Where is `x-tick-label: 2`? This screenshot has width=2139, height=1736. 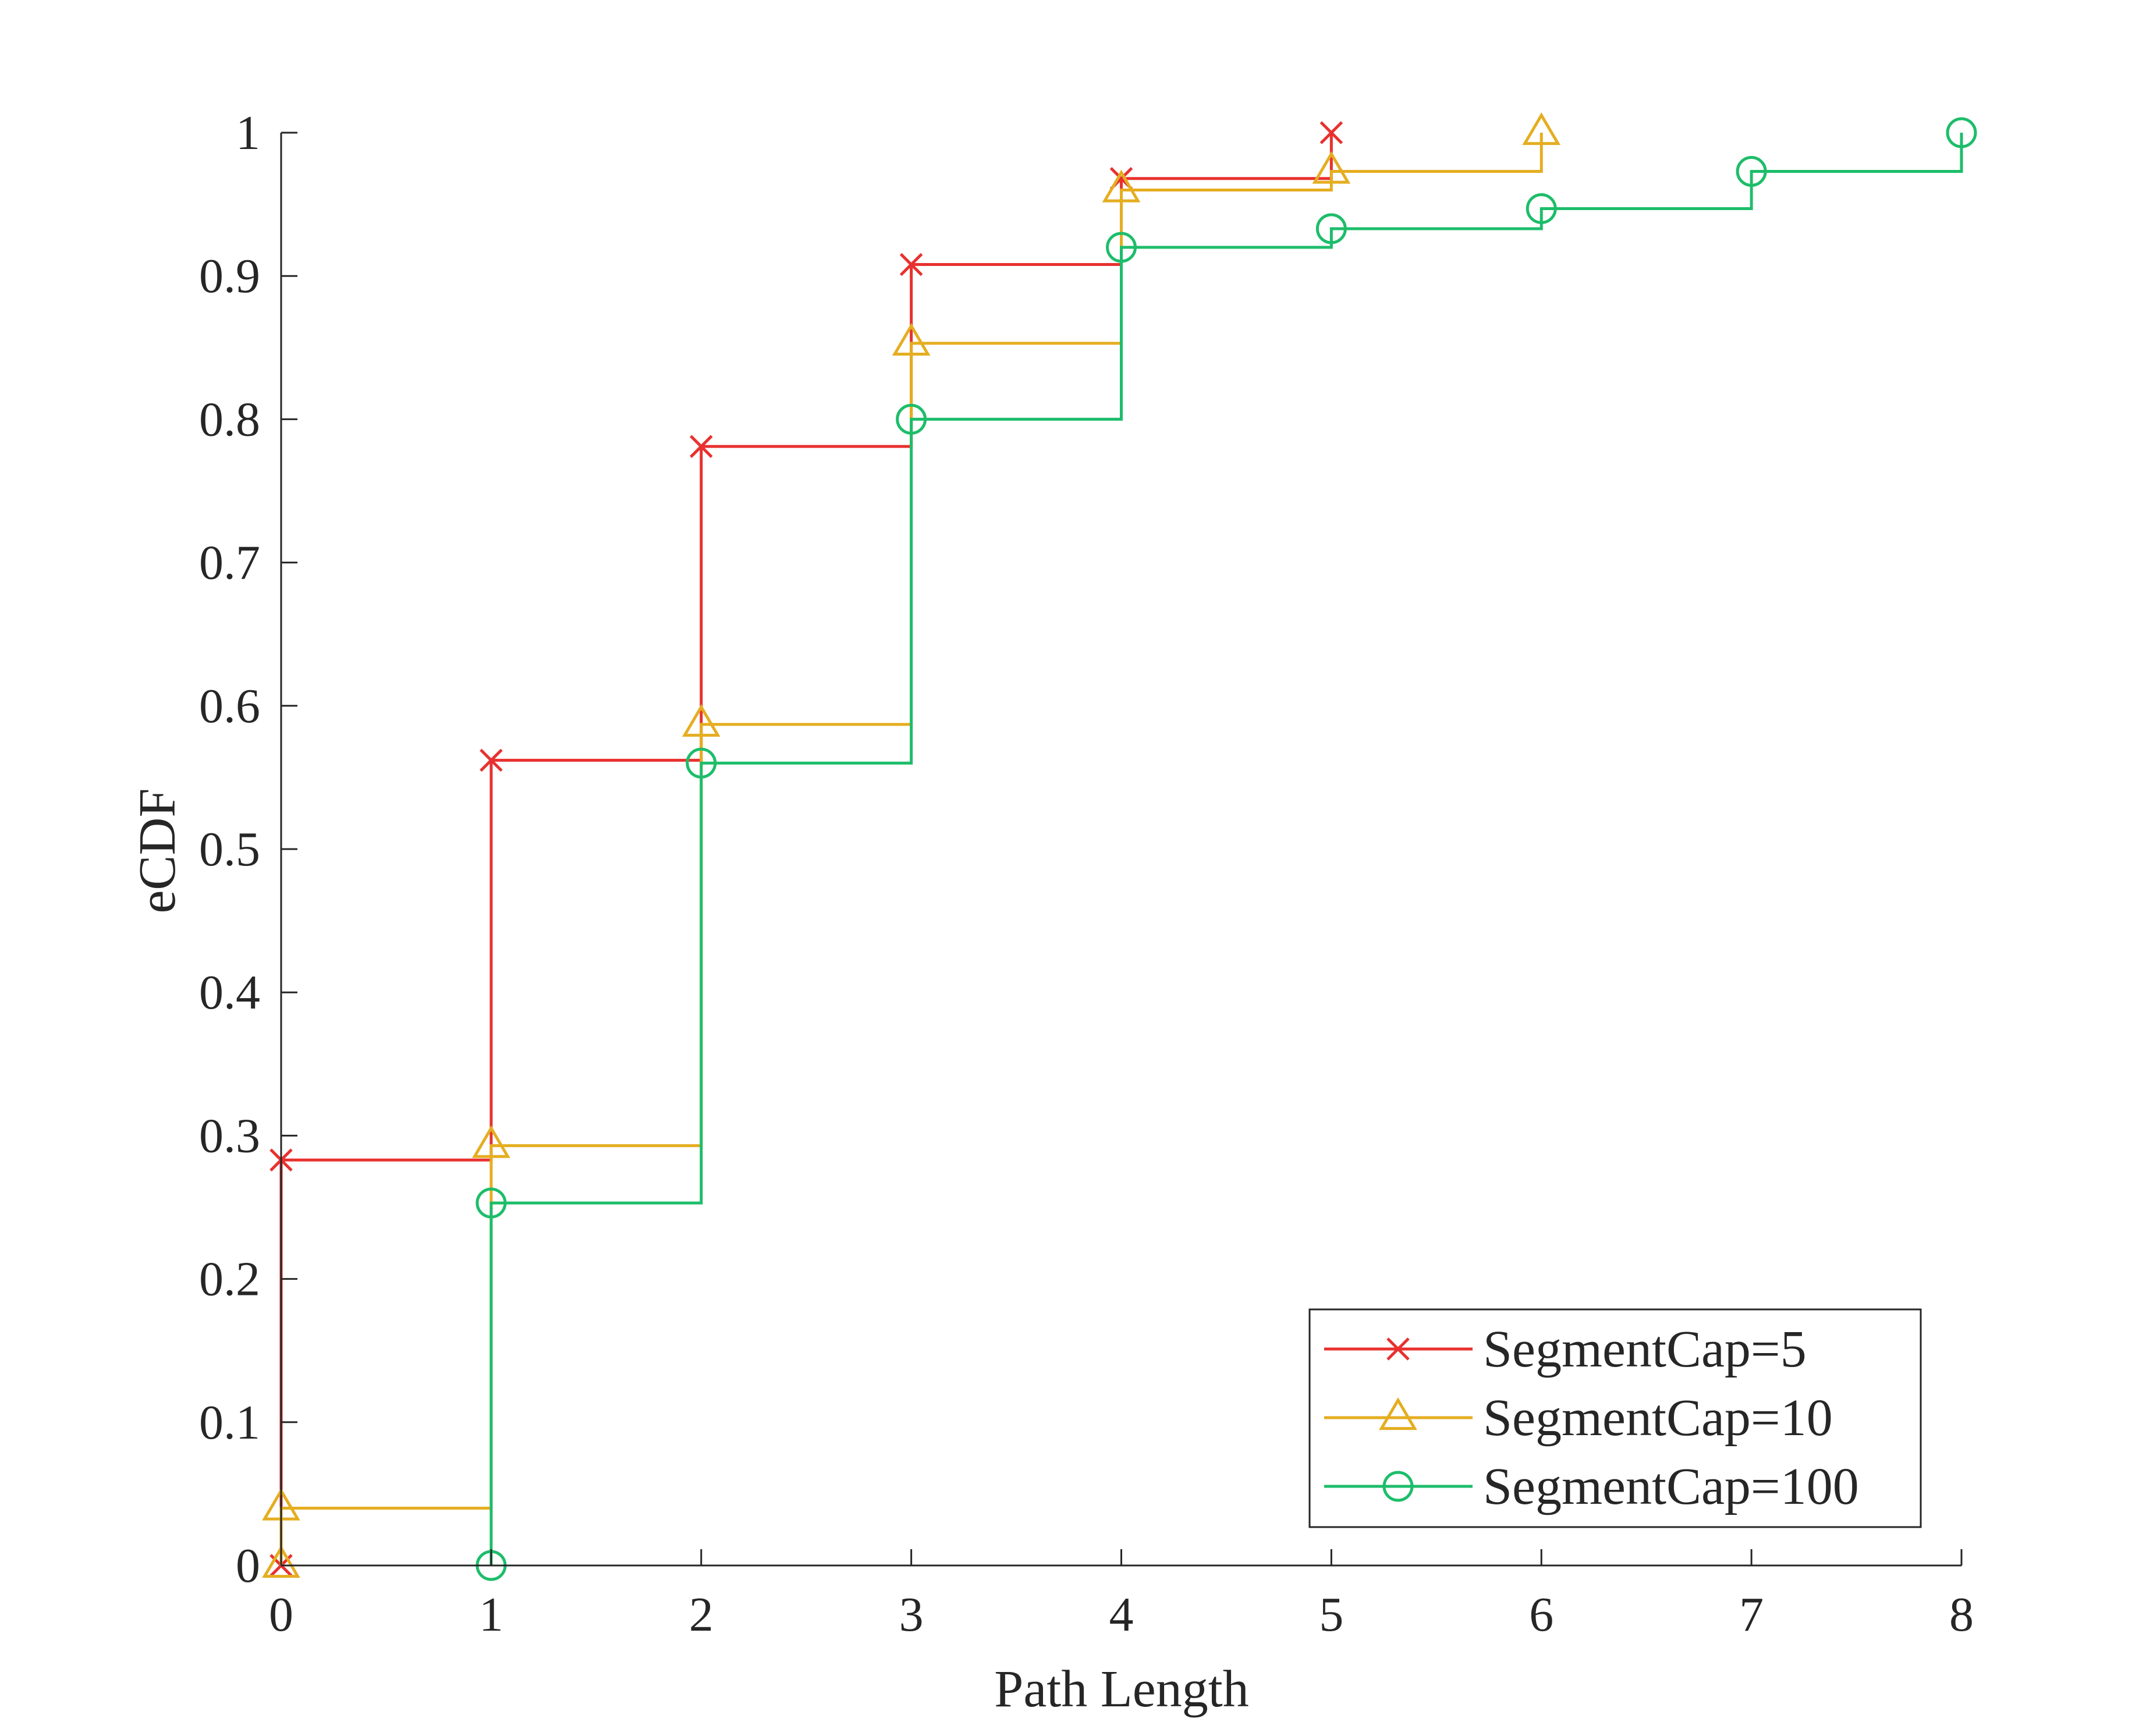
x-tick-label: 2 is located at coordinates (701, 1615).